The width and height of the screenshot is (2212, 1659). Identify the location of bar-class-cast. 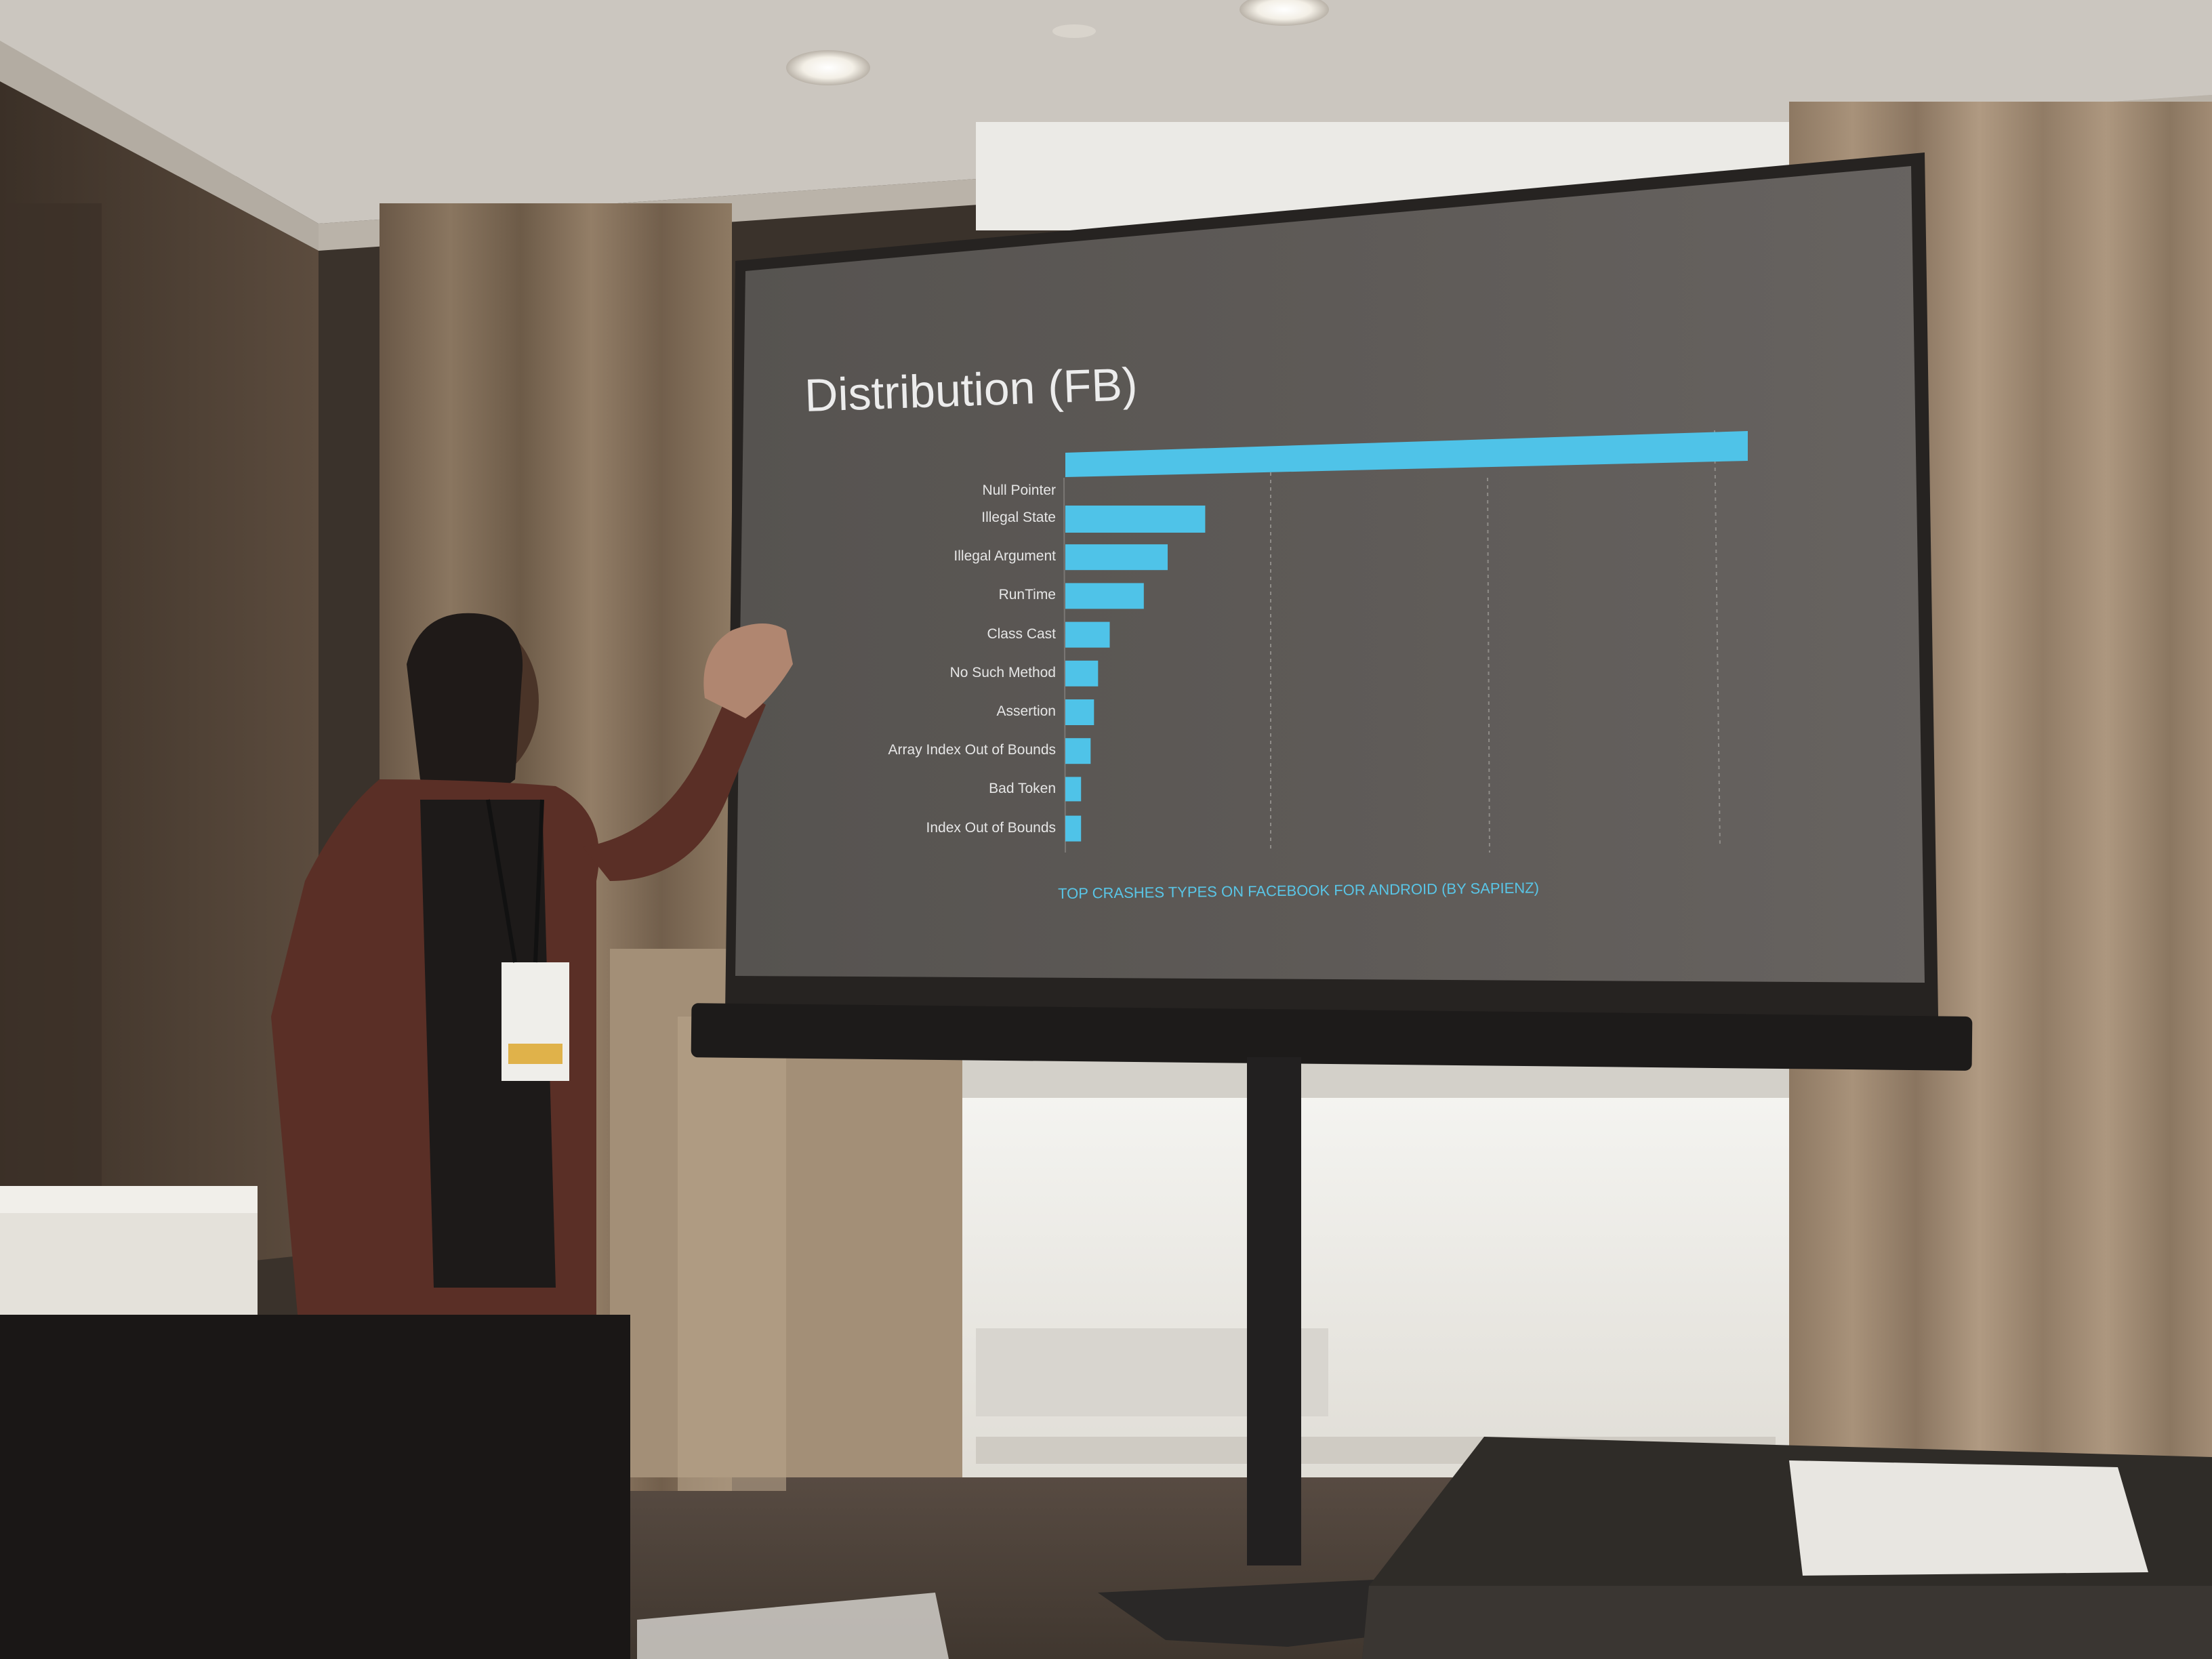
(1088, 634).